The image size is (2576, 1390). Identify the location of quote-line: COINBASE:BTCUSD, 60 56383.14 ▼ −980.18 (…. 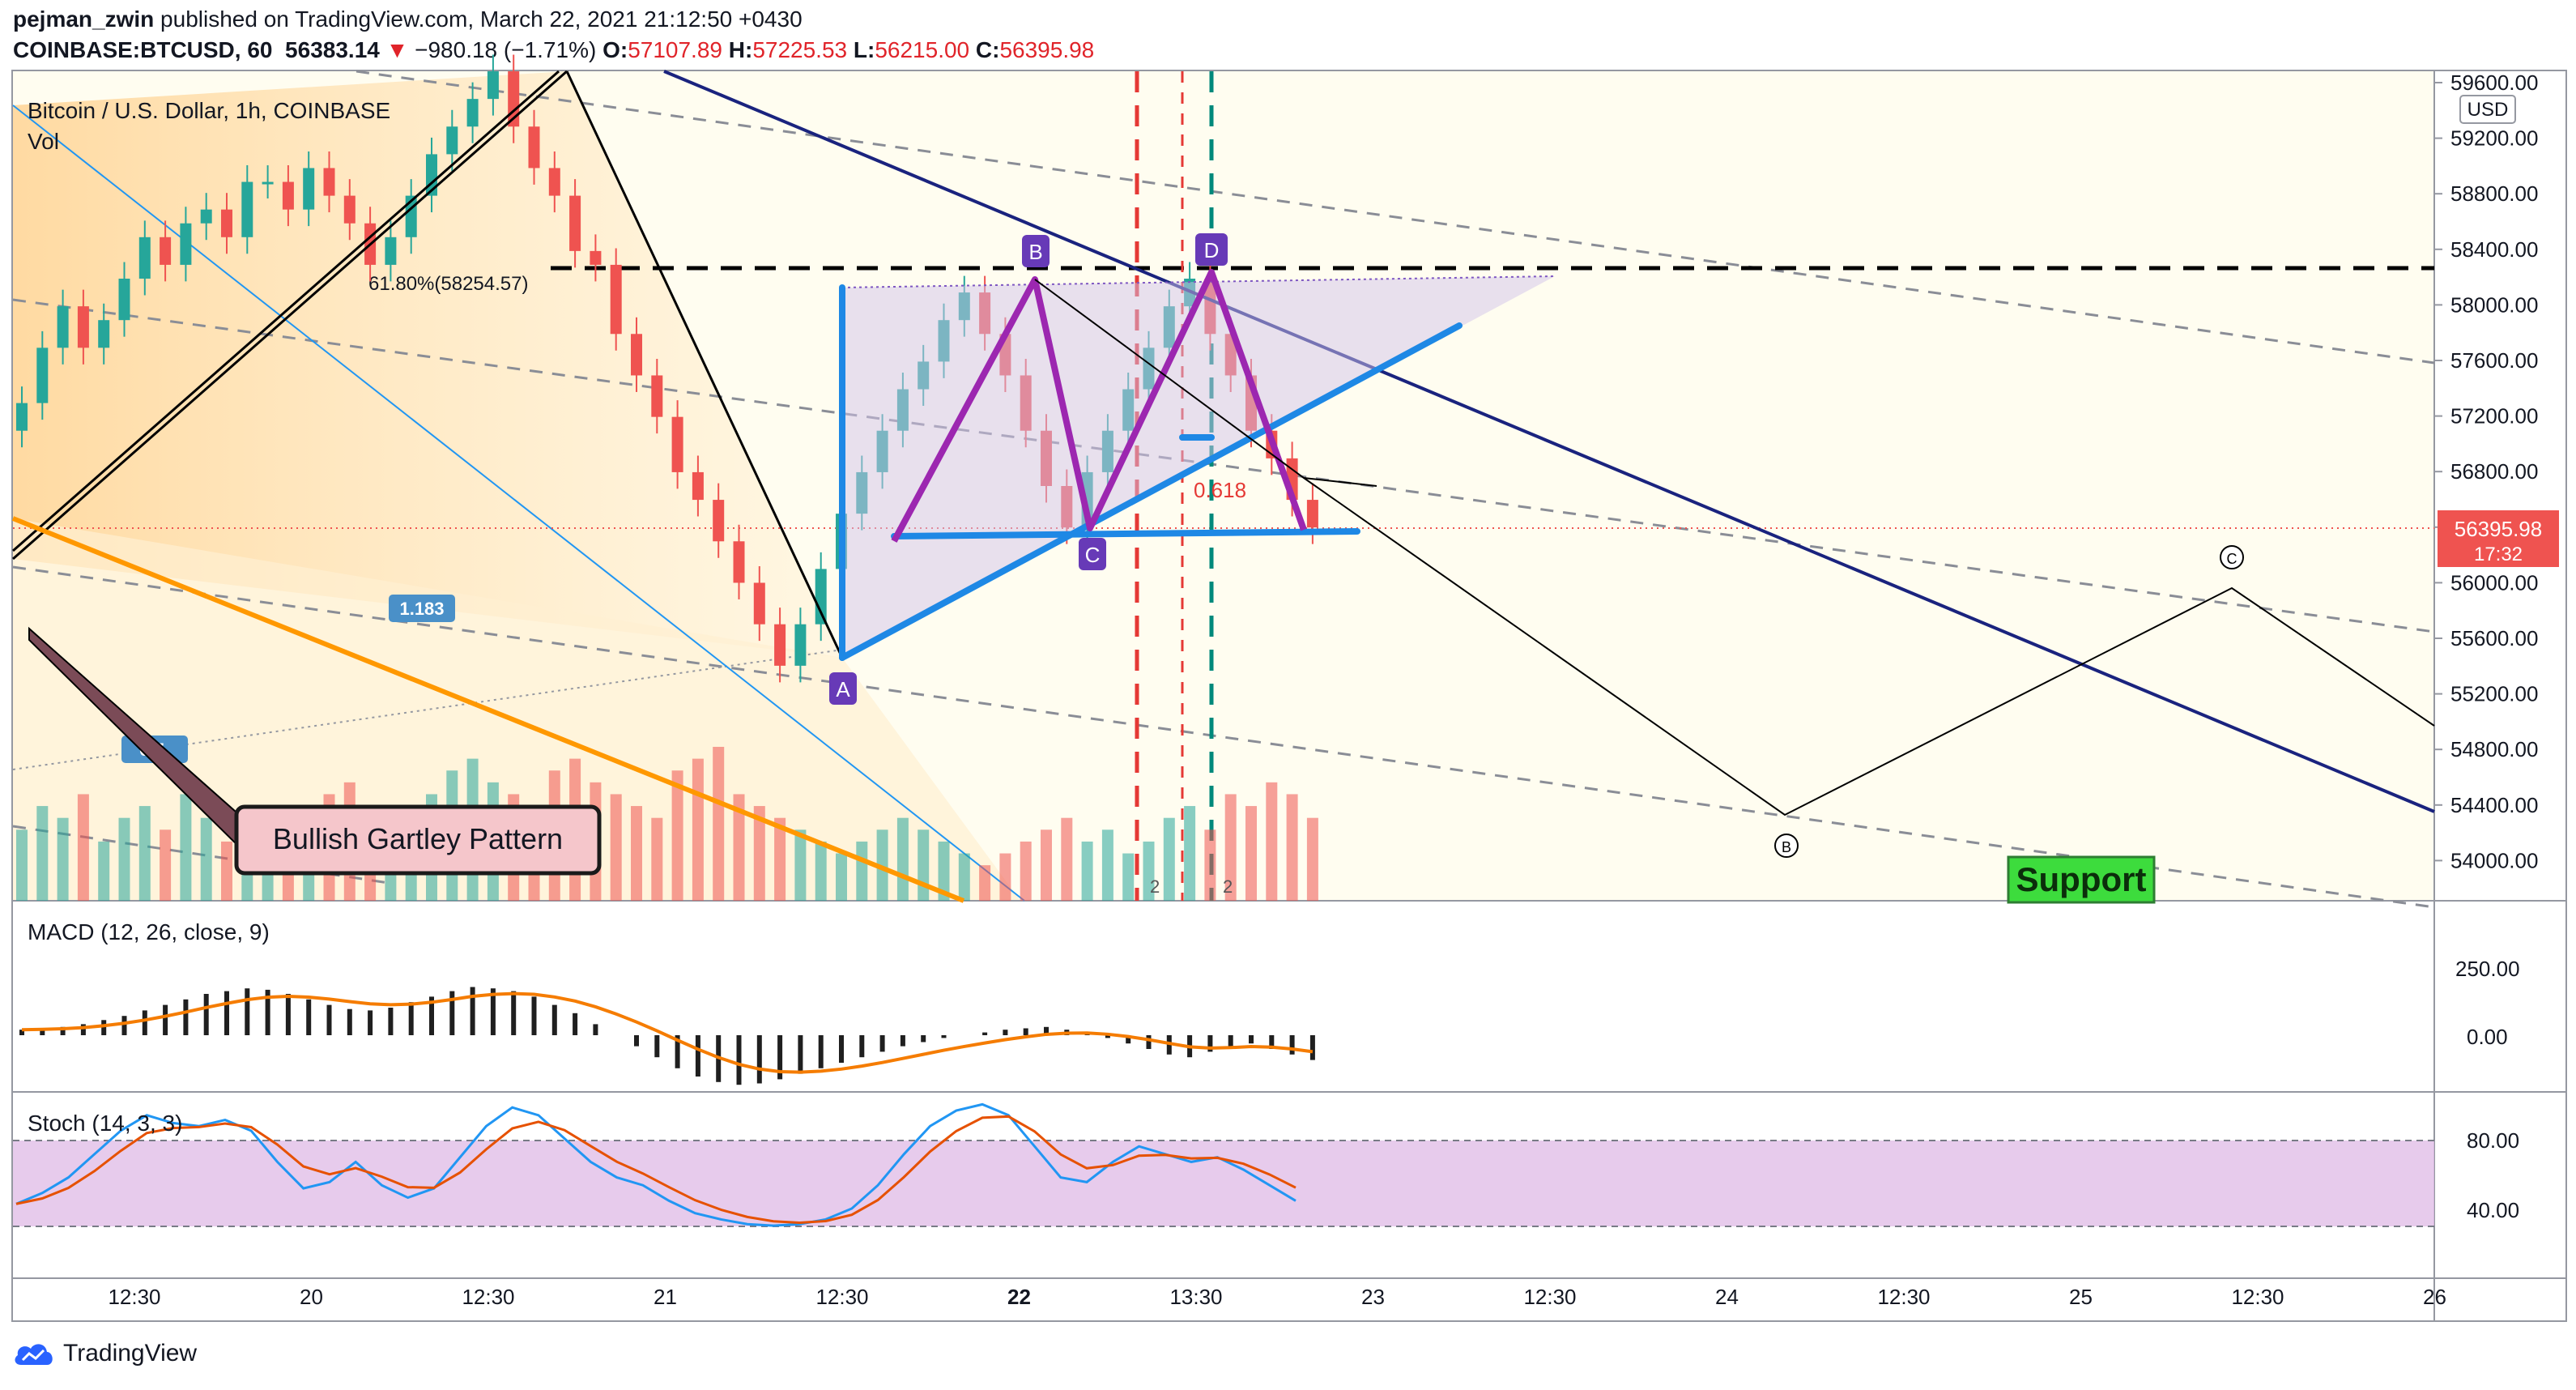
(553, 50).